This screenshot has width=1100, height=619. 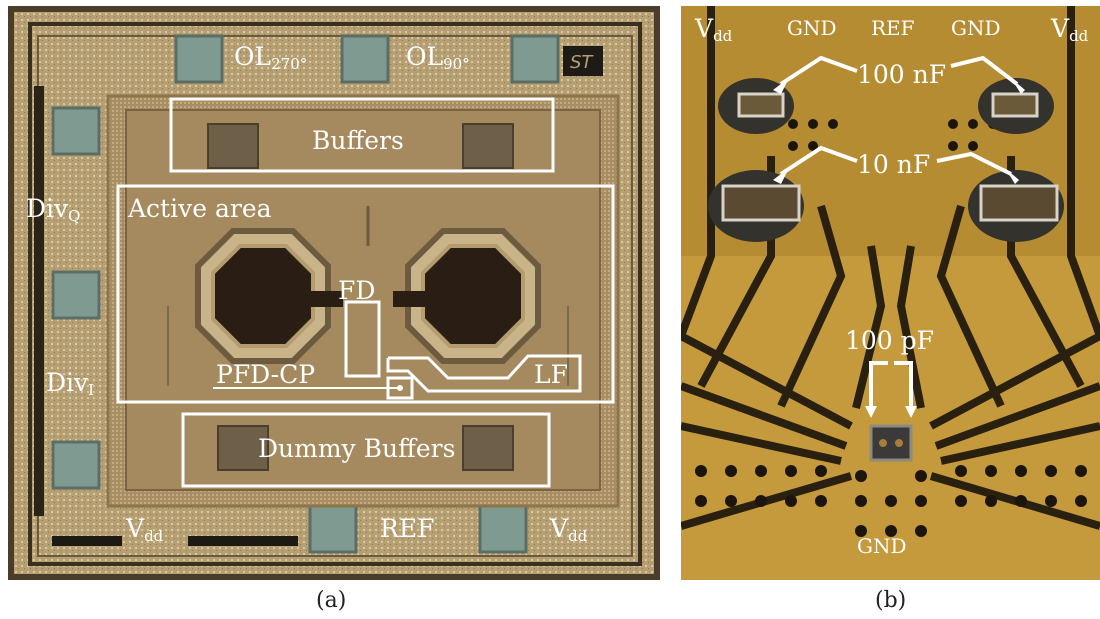 I want to click on label-100nf: 100 nF, so click(x=902, y=74).